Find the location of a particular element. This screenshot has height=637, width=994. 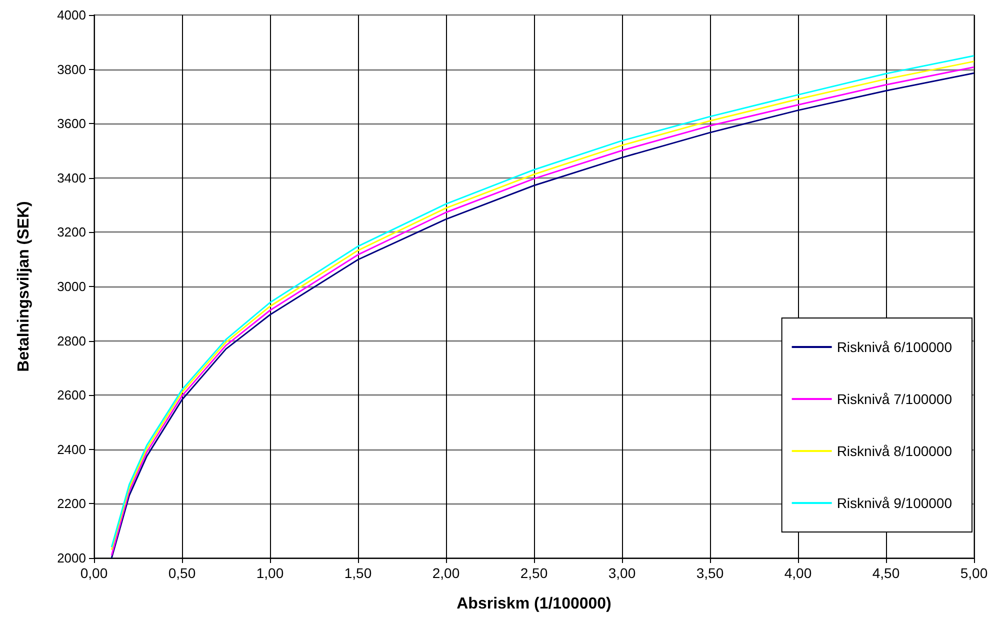

legend-label: Risknivå 7/100000 is located at coordinates (894, 399).